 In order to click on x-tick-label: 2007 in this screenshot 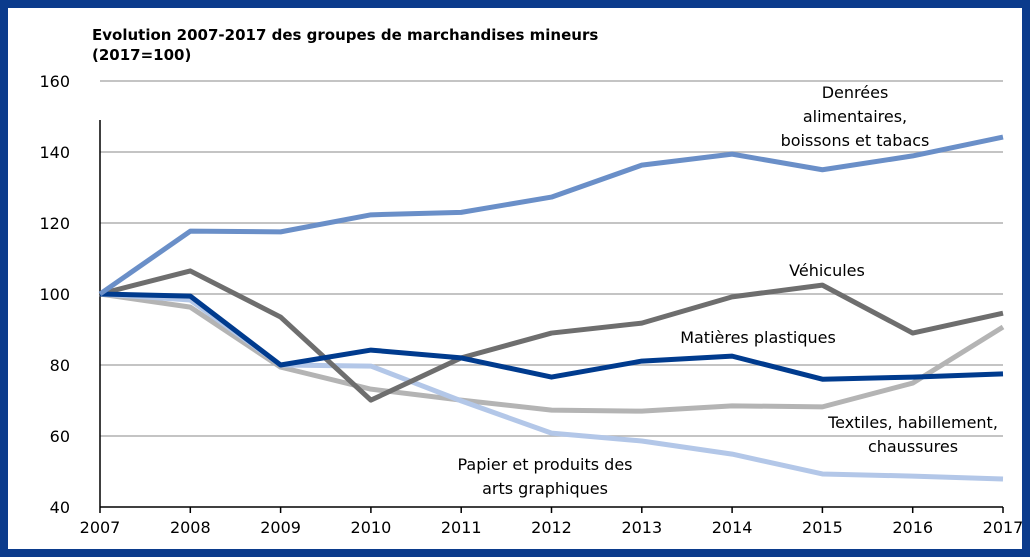, I will do `click(100, 527)`.